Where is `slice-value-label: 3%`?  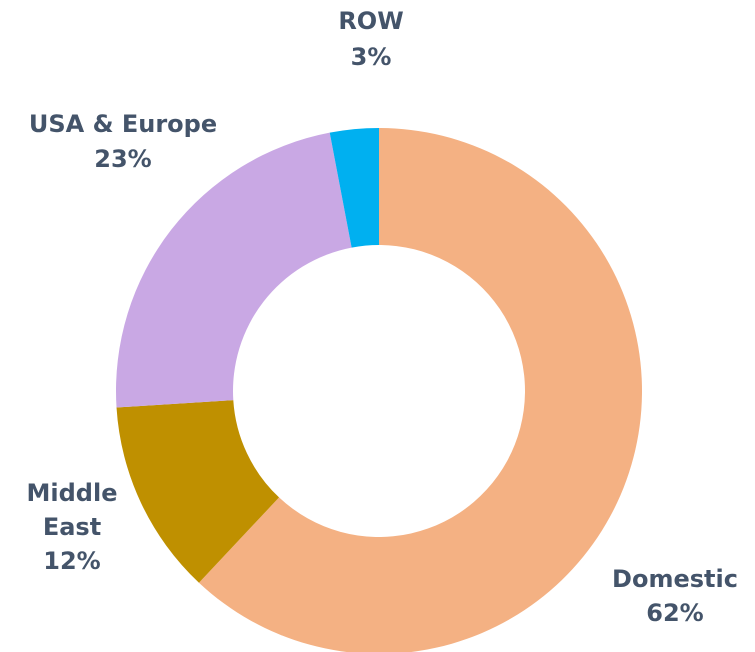 slice-value-label: 3% is located at coordinates (371, 57).